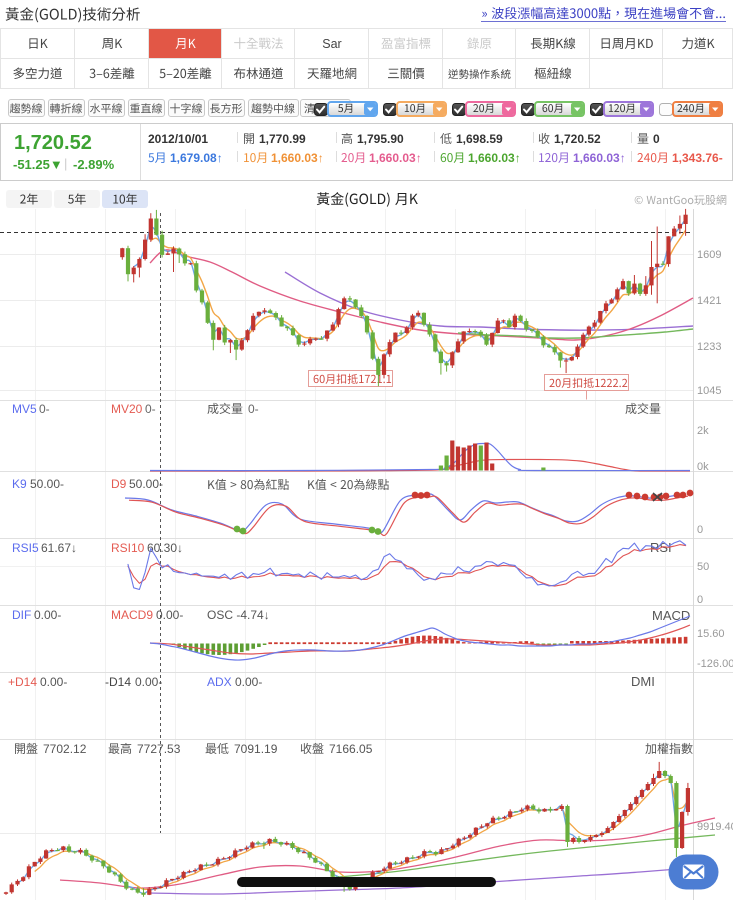  What do you see at coordinates (25, 548) in the screenshot?
I see `svg-text: RSI5` at bounding box center [25, 548].